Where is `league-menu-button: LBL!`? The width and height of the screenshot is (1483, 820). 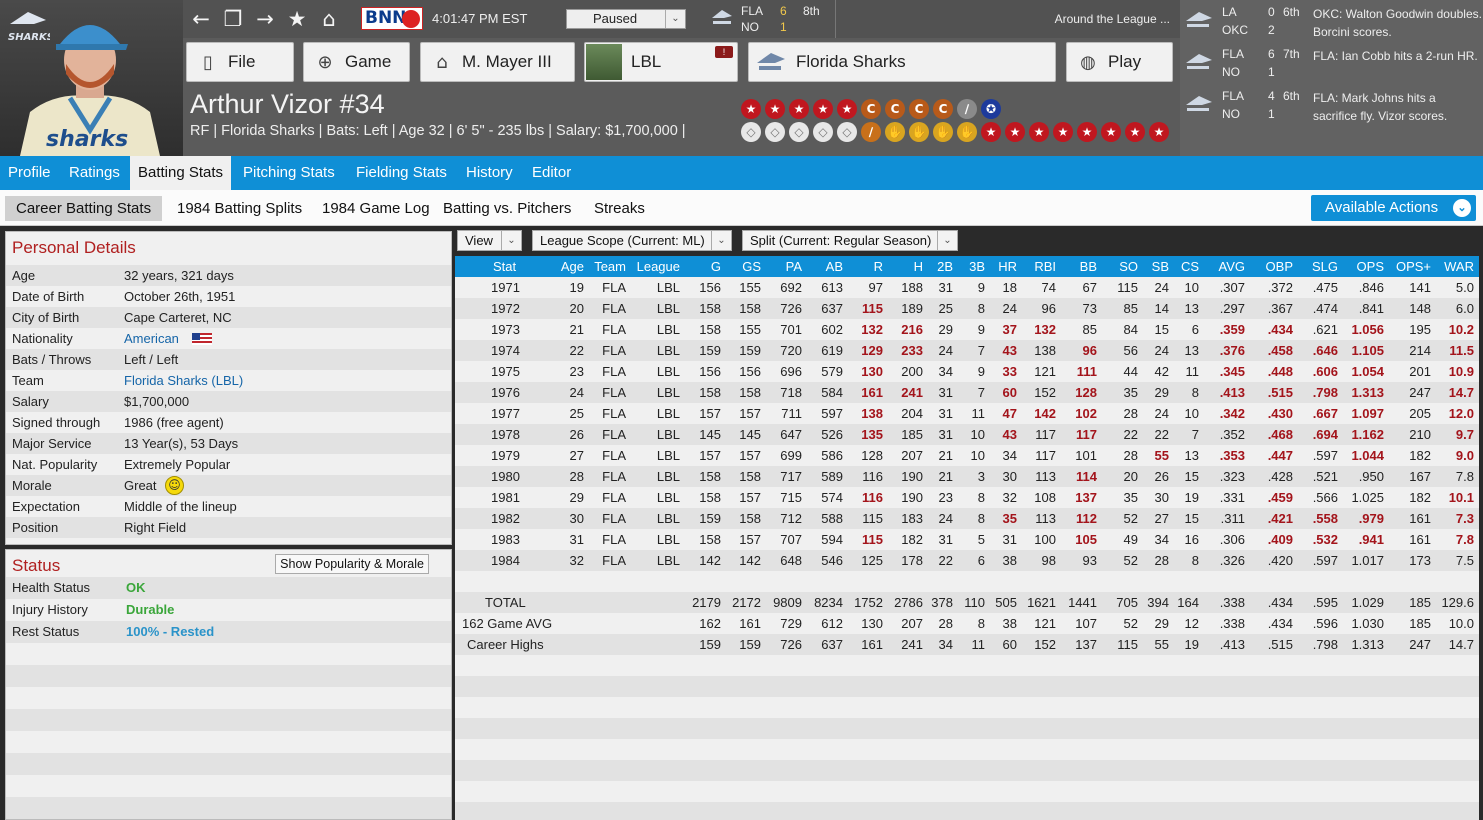
league-menu-button: LBL! is located at coordinates (661, 62).